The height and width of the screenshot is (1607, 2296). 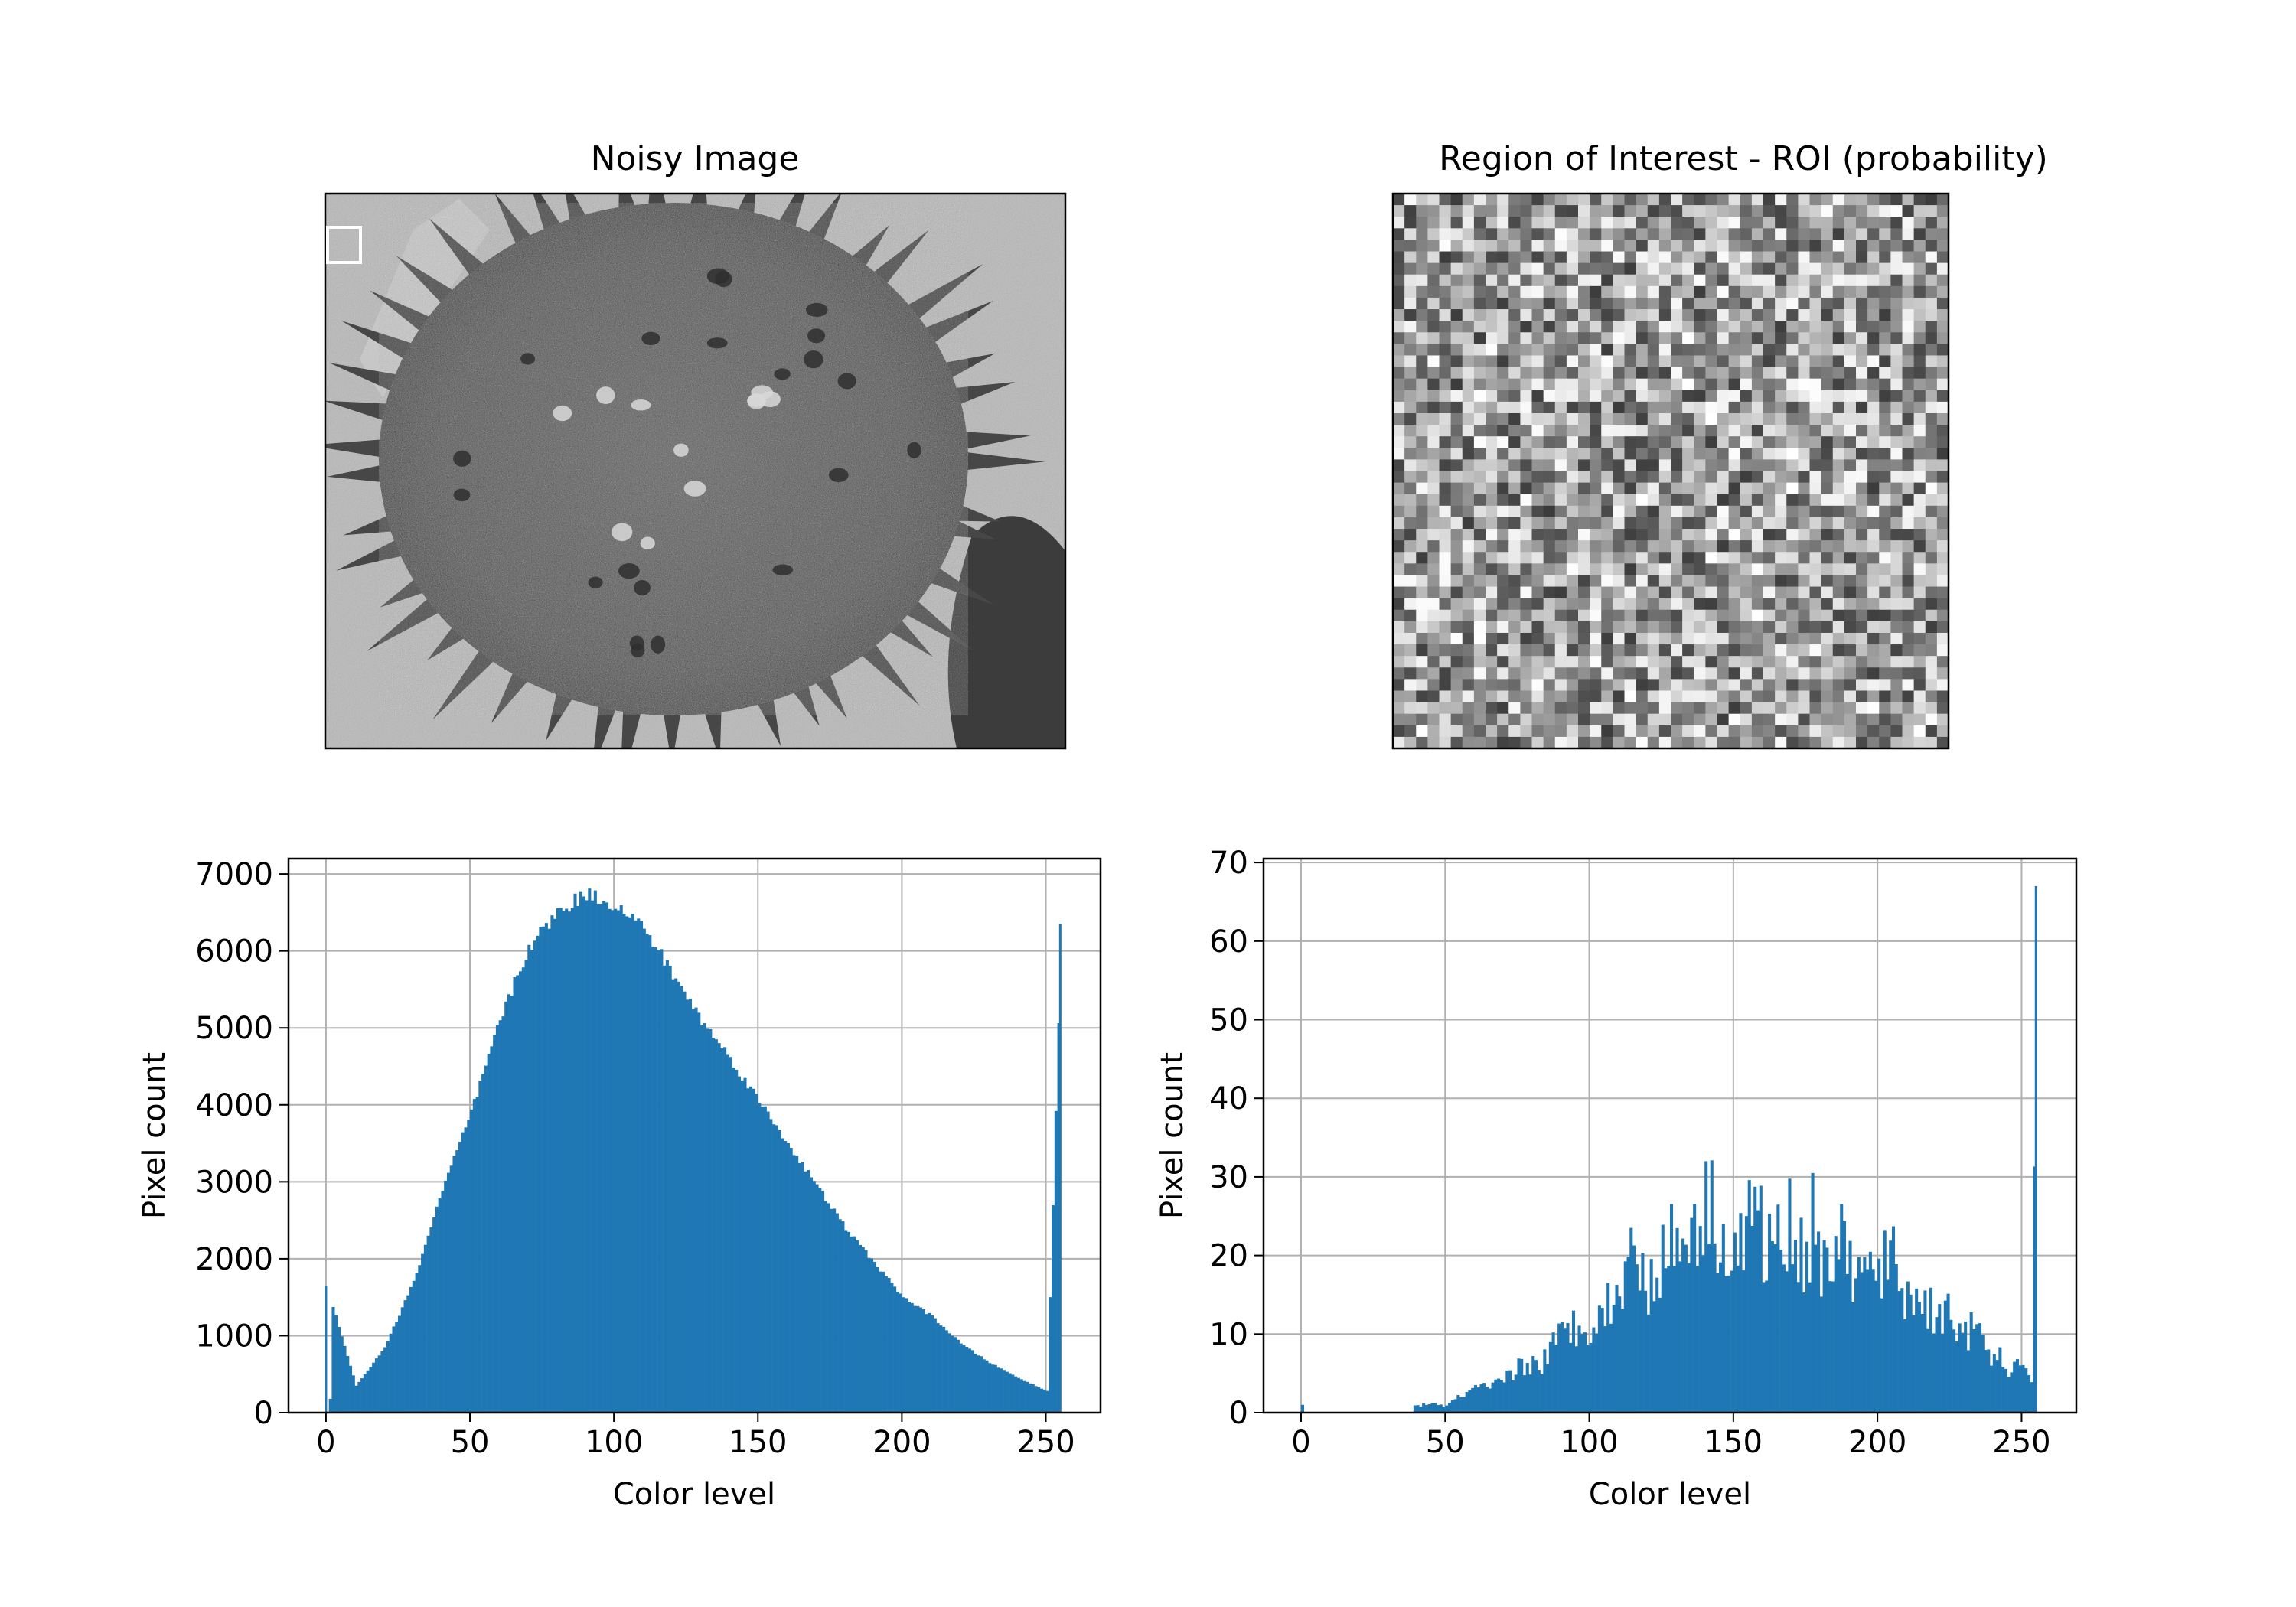 I want to click on y-tick-label: 6000, so click(x=234, y=952).